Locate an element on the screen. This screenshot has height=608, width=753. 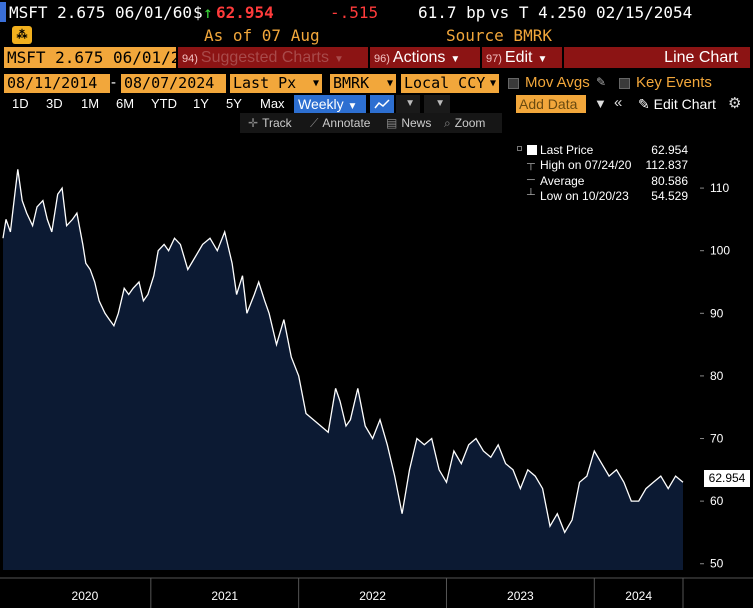
y-tick-label: 110 is located at coordinates (719, 188).